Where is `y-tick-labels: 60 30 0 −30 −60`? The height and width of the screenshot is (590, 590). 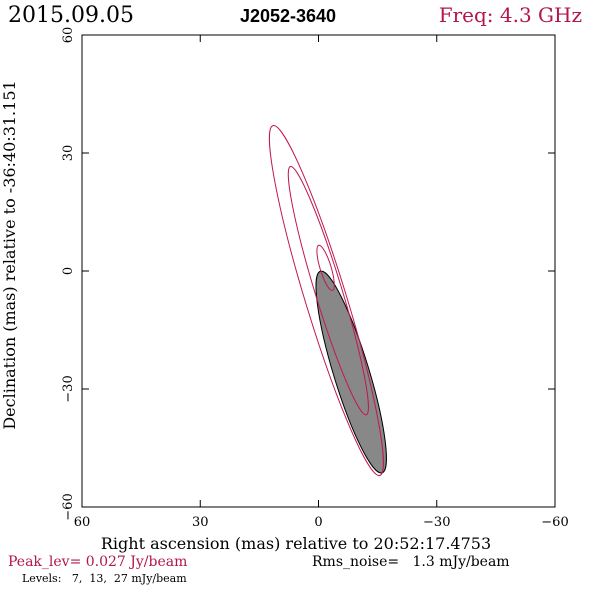
y-tick-labels: 60 30 0 −30 −60 is located at coordinates (68, 274).